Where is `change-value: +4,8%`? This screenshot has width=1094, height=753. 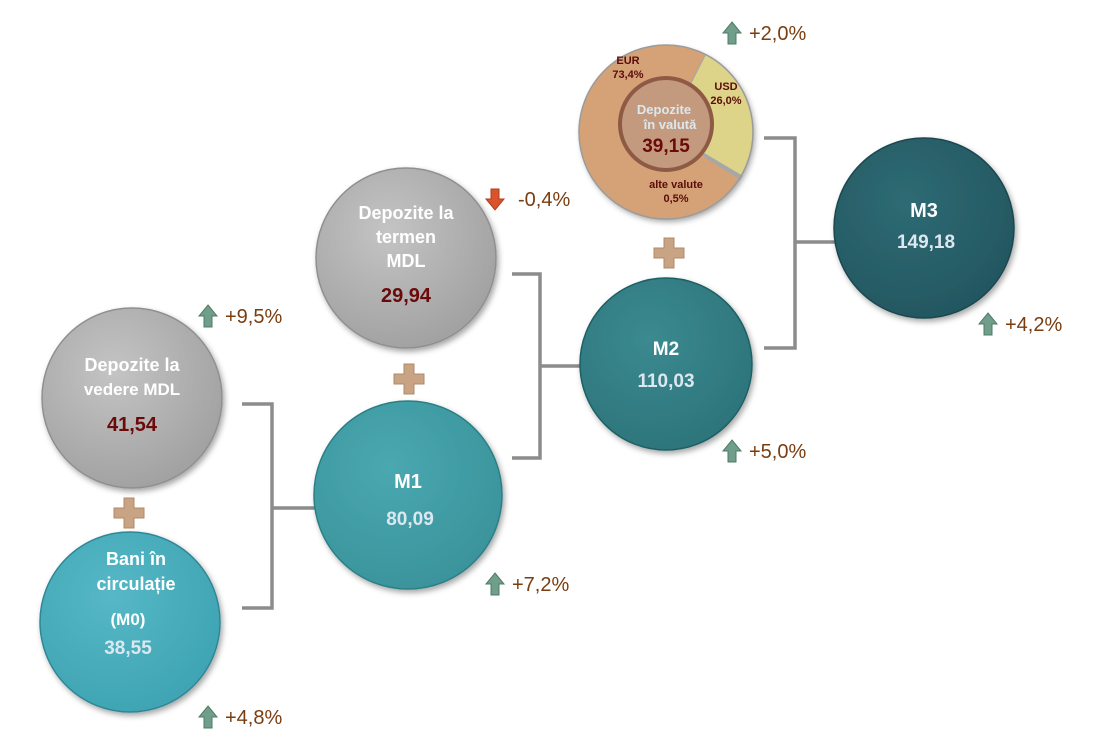 change-value: +4,8% is located at coordinates (253, 718).